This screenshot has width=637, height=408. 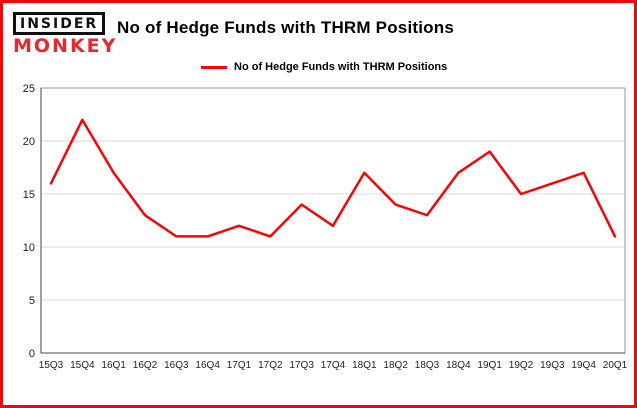 What do you see at coordinates (521, 365) in the screenshot?
I see `x-axis-tick-label: 19Q2` at bounding box center [521, 365].